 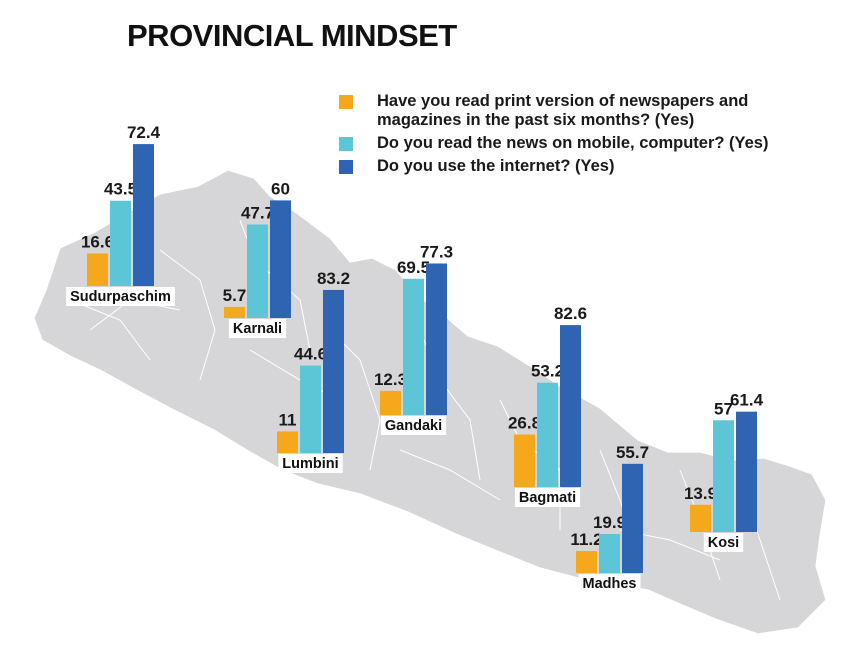 I want to click on value-label-bagmati-series-3: 82.6, so click(x=570, y=313).